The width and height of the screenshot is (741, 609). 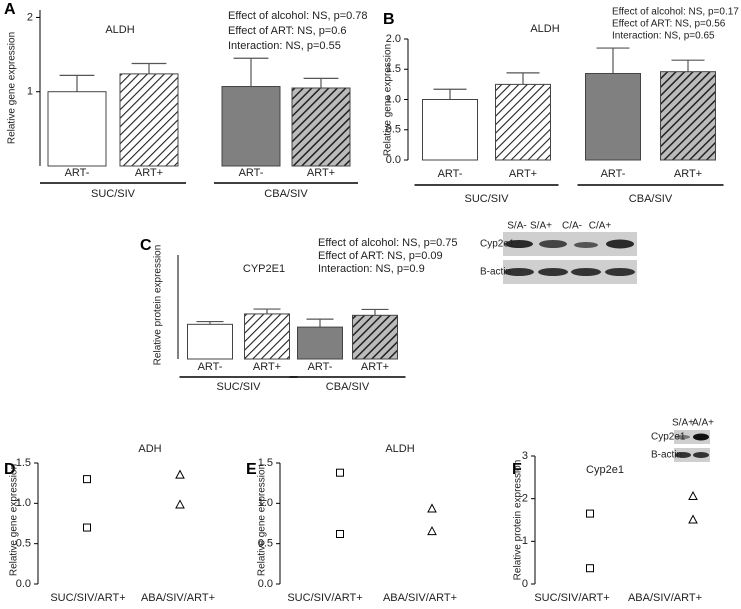 I want to click on y-tick-label: 2, so click(x=525, y=499).